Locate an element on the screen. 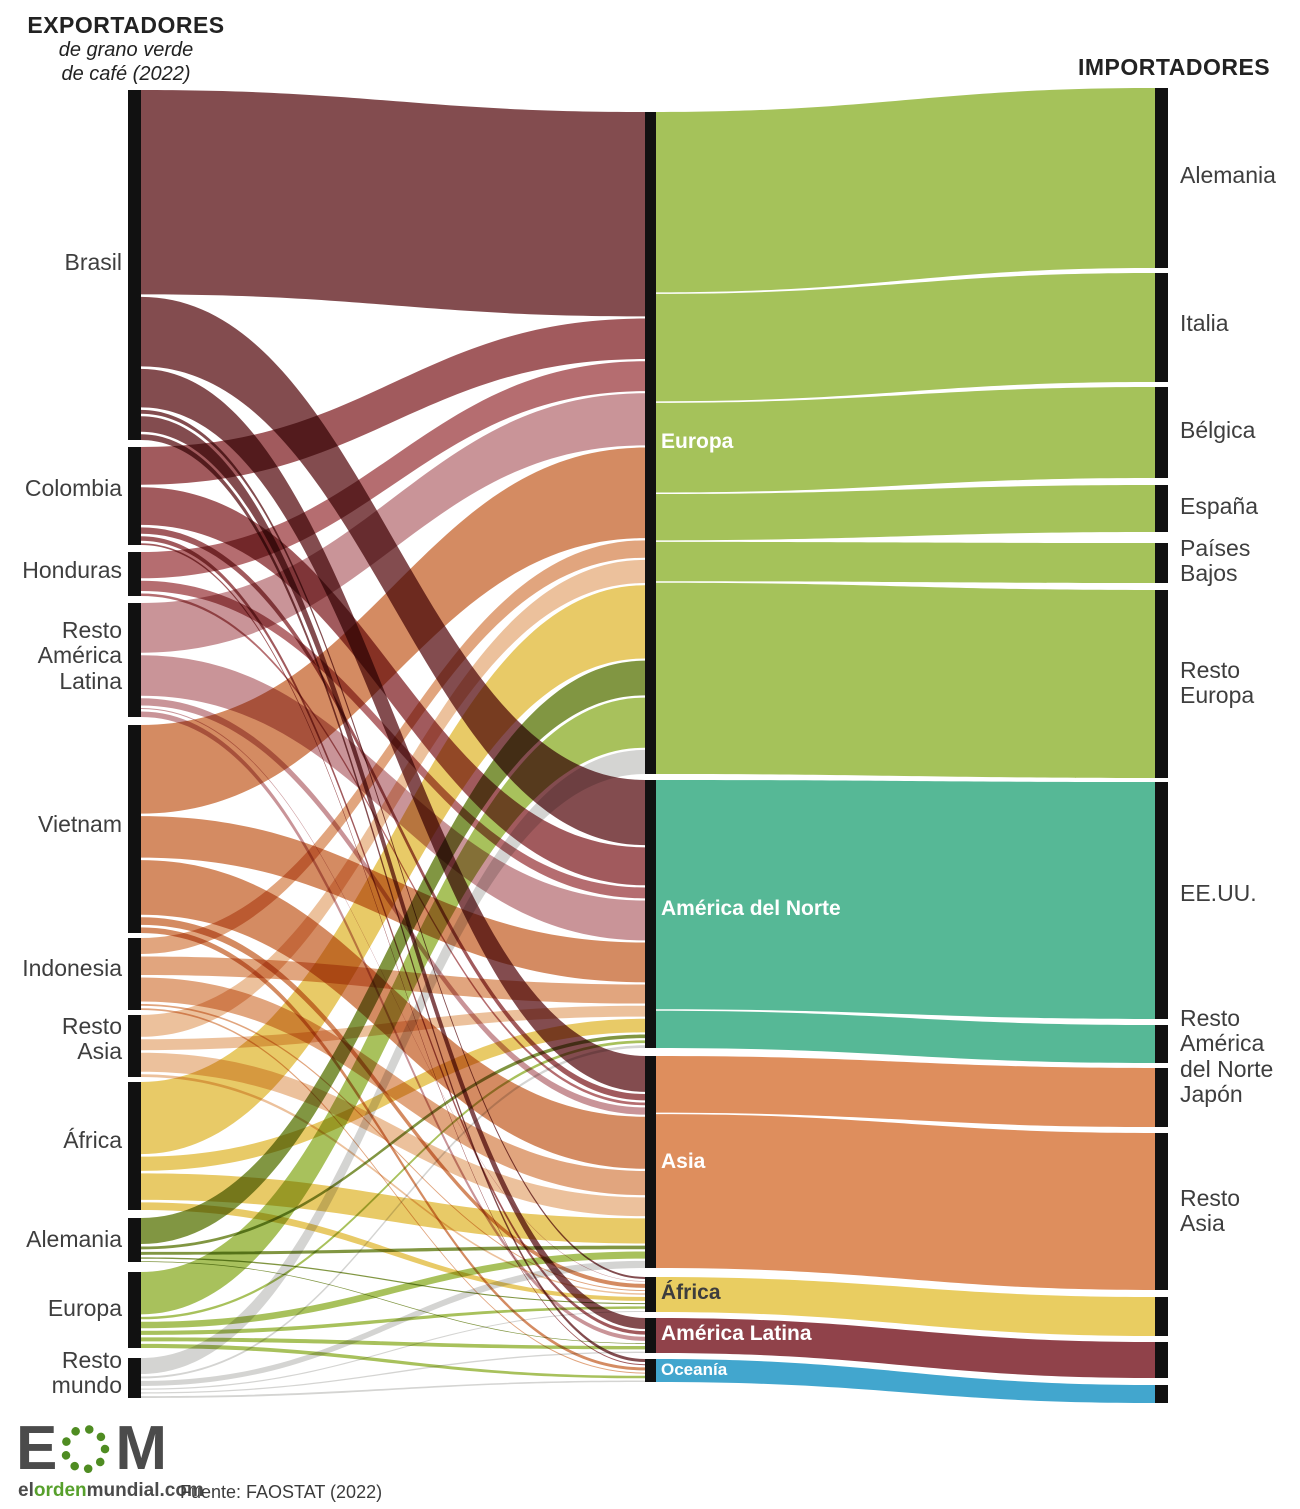  flow-alemania-to-africa is located at coordinates (393, 1281).